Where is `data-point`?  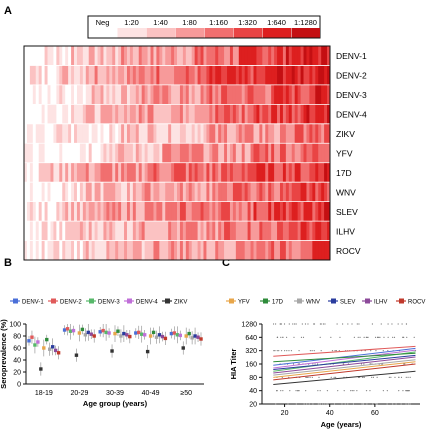
data-point is located at coordinates (183, 348).